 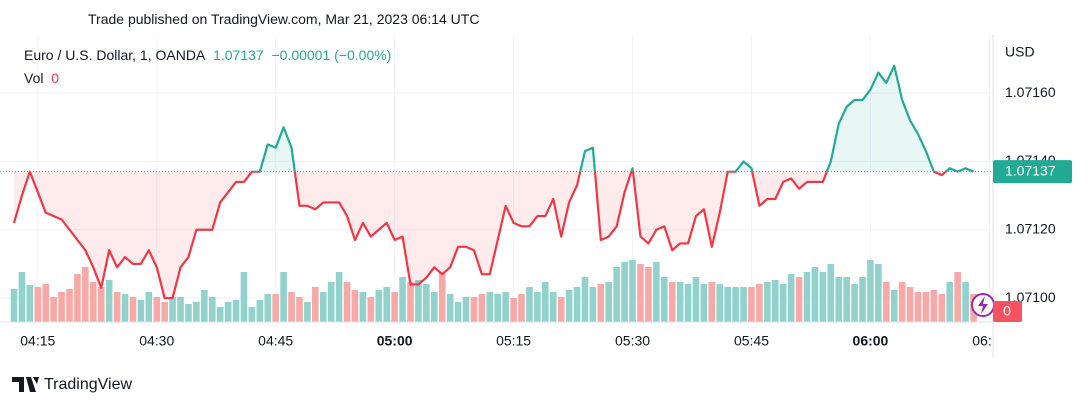 What do you see at coordinates (275, 341) in the screenshot?
I see `x-tick-label: 04:45` at bounding box center [275, 341].